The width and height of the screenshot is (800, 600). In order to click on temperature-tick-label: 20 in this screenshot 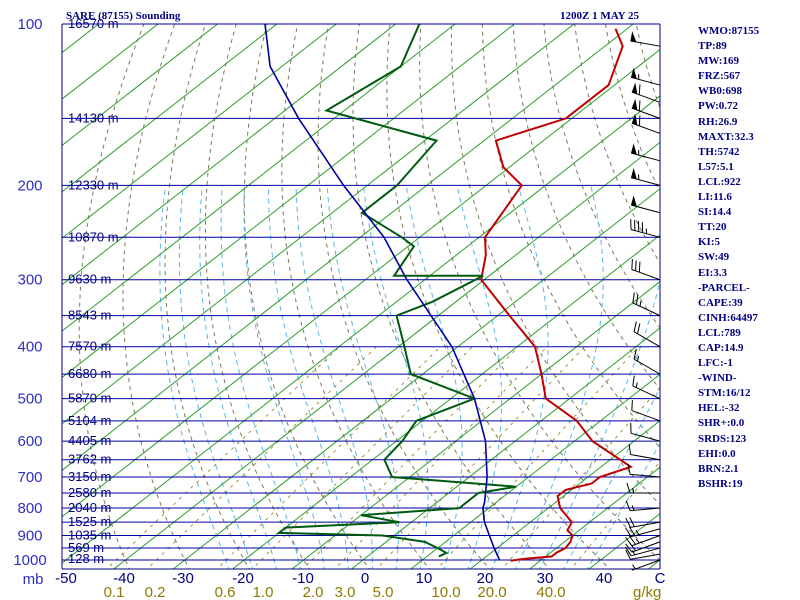, I will do `click(485, 578)`.